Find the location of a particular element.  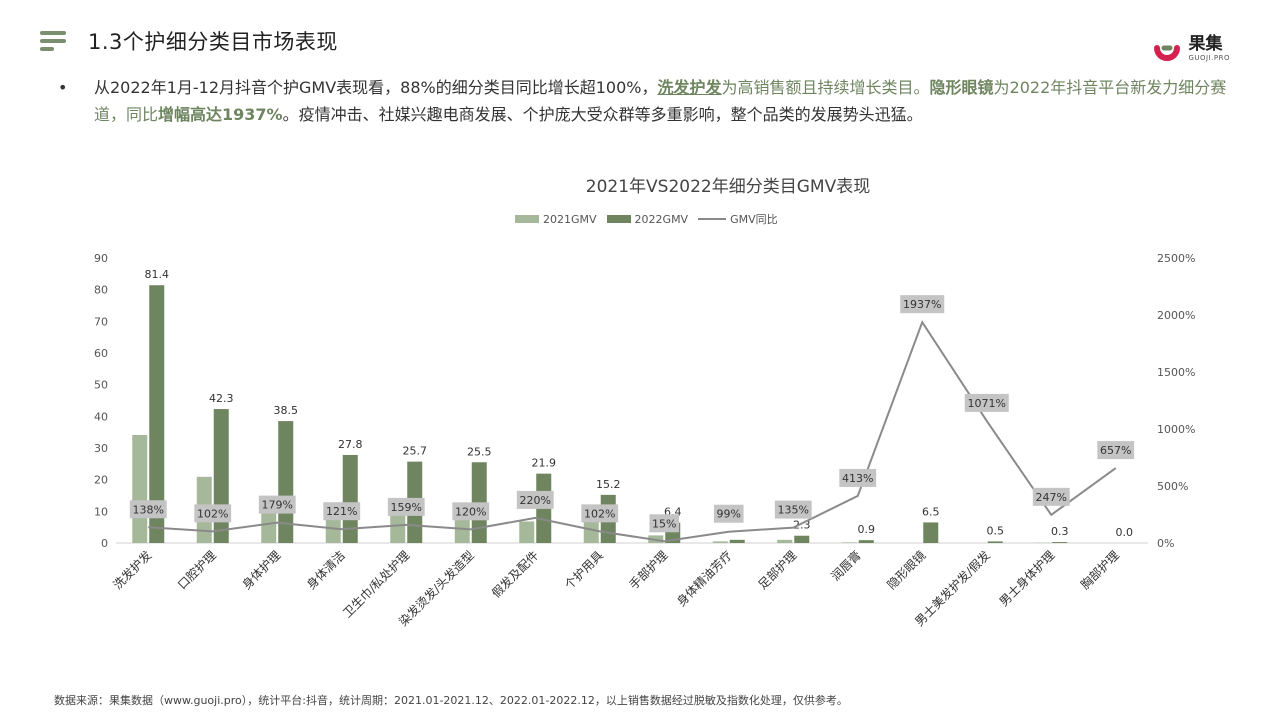

x-tick-label: 身体精油芳疗 is located at coordinates (704, 579).